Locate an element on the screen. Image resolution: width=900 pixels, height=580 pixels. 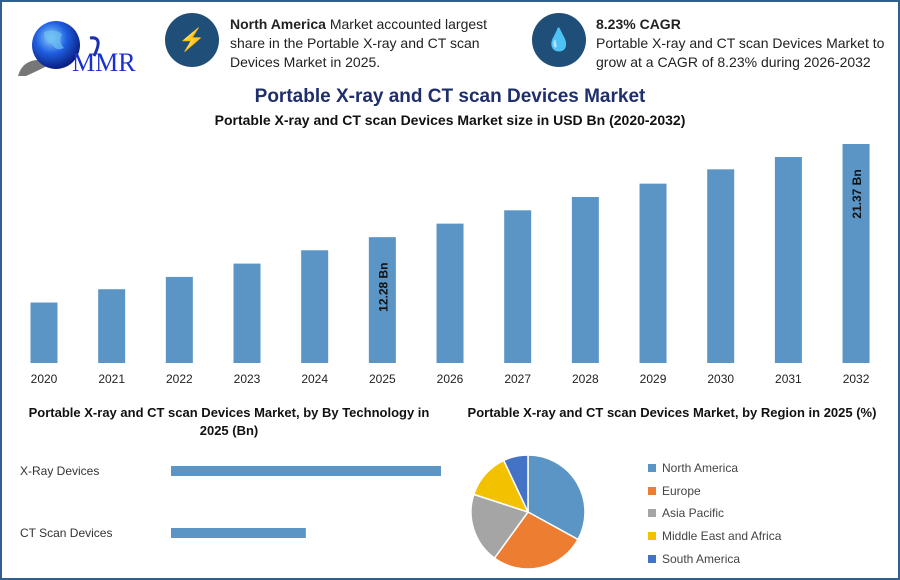
legend-item: Europe is located at coordinates (674, 491).